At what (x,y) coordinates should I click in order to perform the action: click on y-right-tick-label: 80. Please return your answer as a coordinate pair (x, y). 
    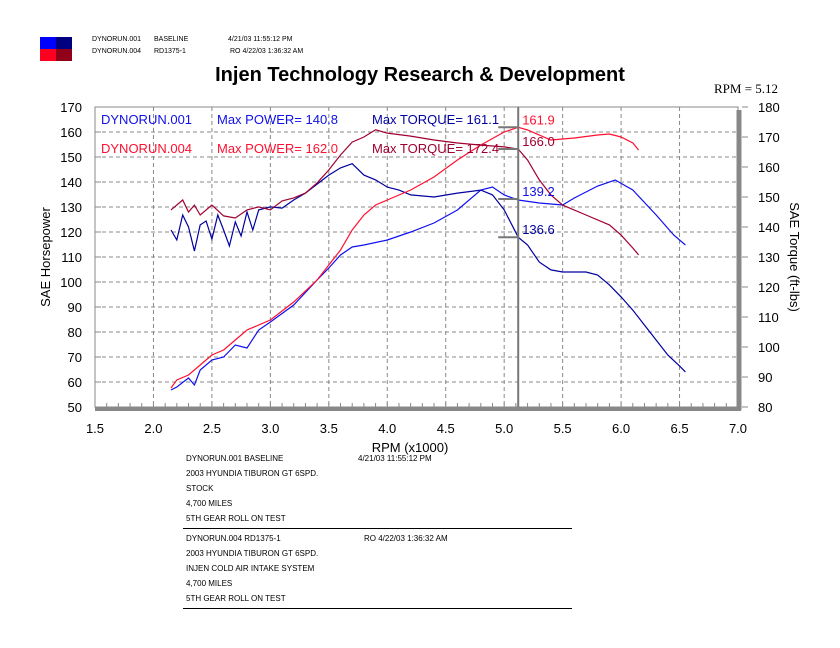
    Looking at the image, I should click on (765, 407).